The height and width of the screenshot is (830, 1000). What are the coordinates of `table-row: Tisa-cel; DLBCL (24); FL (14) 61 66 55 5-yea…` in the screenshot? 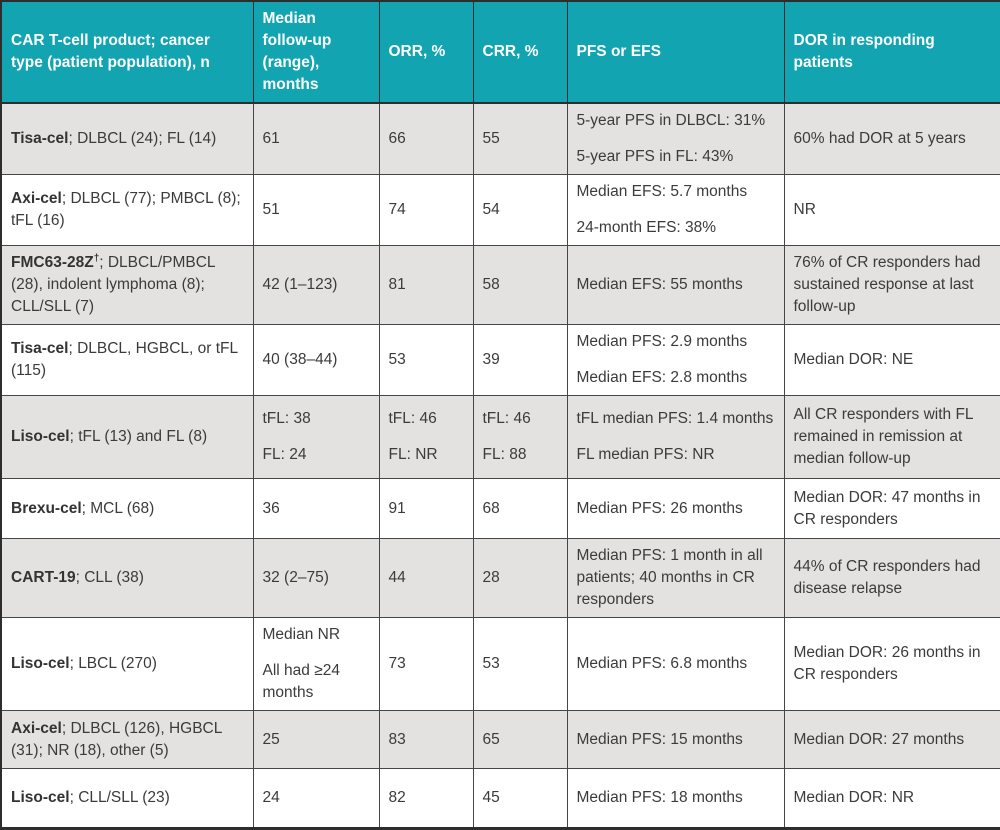 It's located at (500, 138).